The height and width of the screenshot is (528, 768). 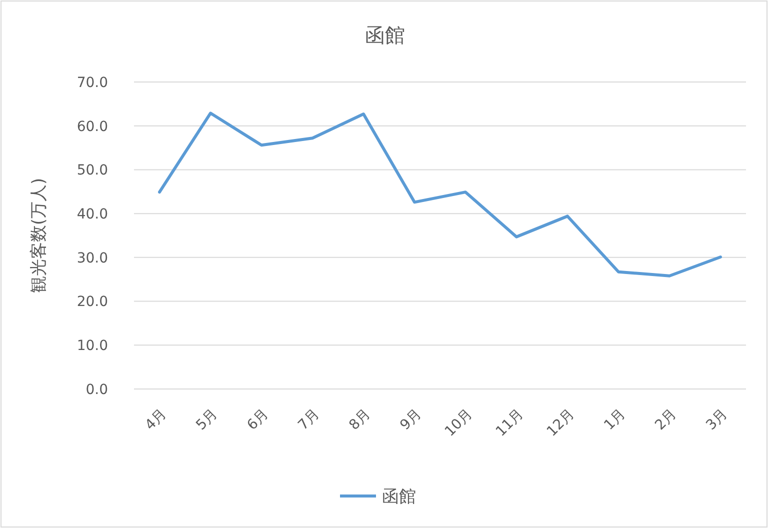 What do you see at coordinates (92, 126) in the screenshot?
I see `y-tick-label: 60.0` at bounding box center [92, 126].